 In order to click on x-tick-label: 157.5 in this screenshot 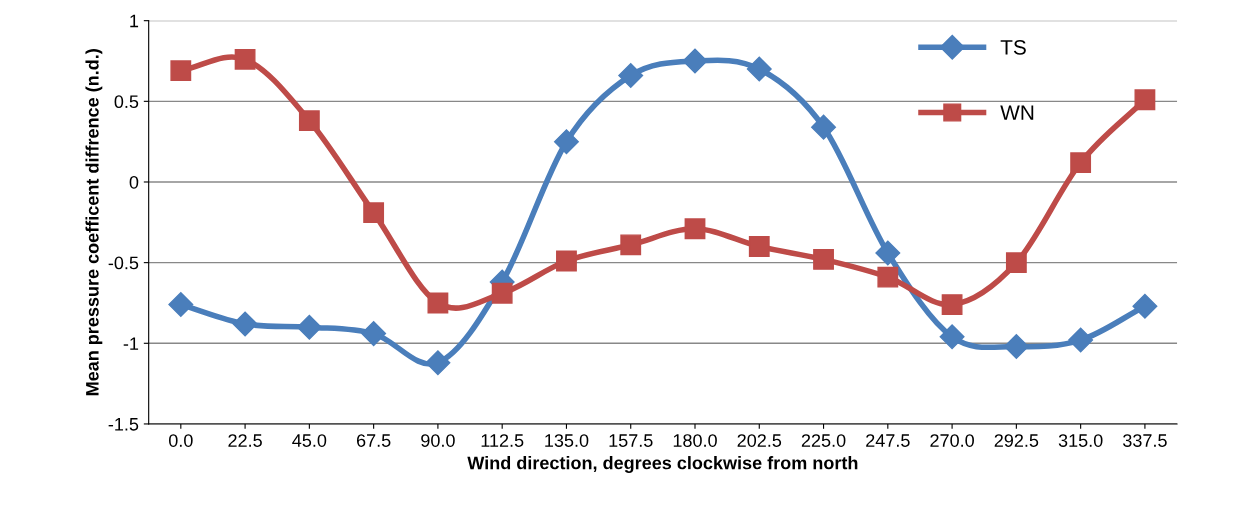, I will do `click(631, 440)`.